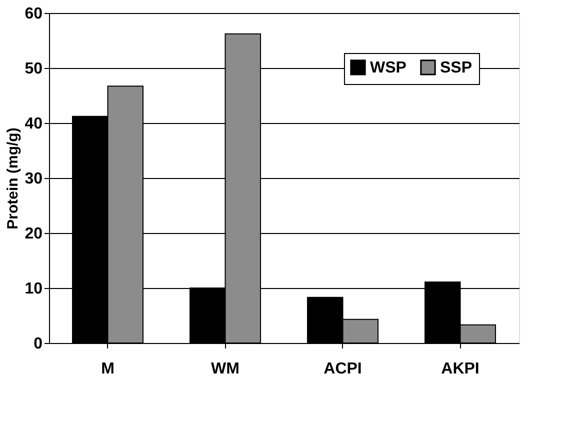  Describe the element at coordinates (107, 369) in the screenshot. I see `x-tick-label: M` at that location.